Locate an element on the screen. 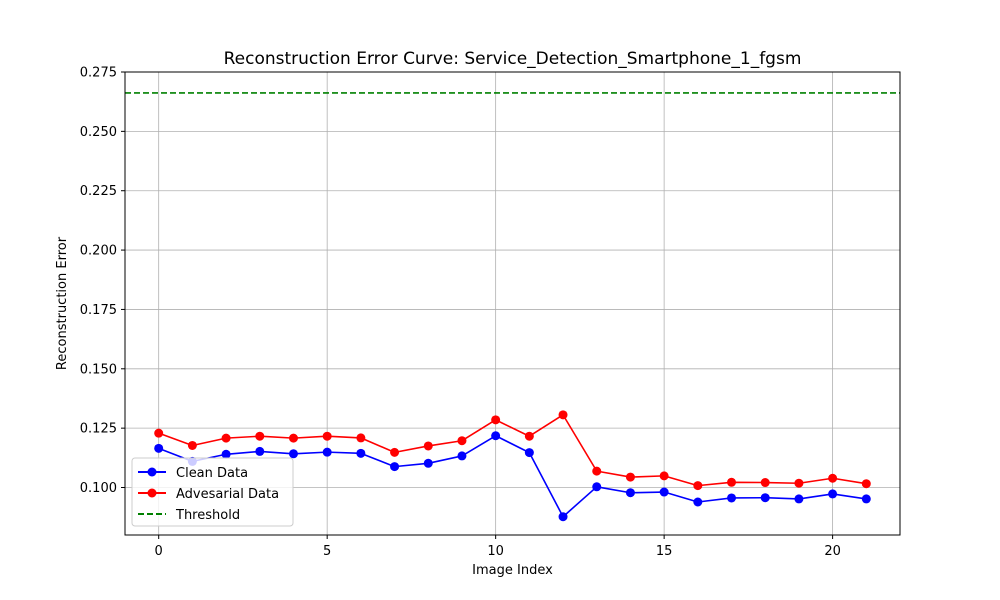 Image resolution: width=1000 pixels, height=600 pixels. x-tick-label: 5 is located at coordinates (327, 551).